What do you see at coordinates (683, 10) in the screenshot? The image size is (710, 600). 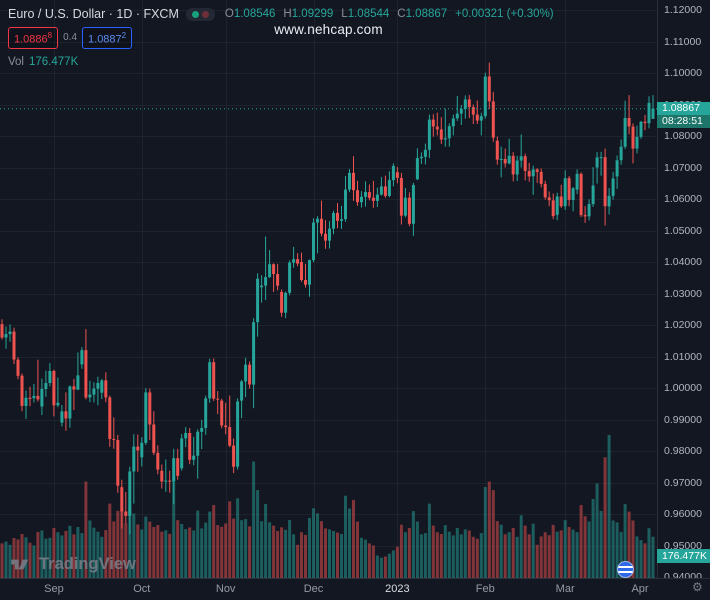 I see `price-tick-label: 1.12000` at bounding box center [683, 10].